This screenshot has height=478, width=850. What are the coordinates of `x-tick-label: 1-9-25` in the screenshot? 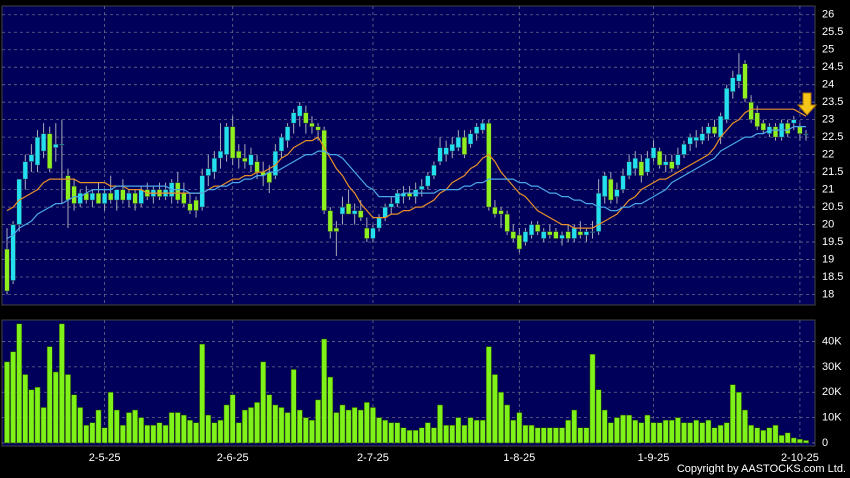 It's located at (654, 458).